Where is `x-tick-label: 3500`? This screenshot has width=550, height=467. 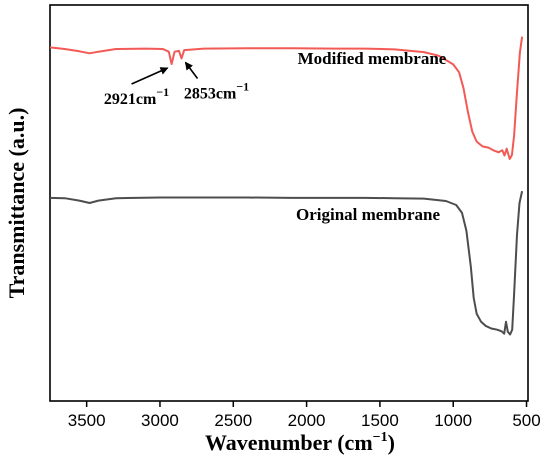 x-tick-label: 3500 is located at coordinates (87, 420).